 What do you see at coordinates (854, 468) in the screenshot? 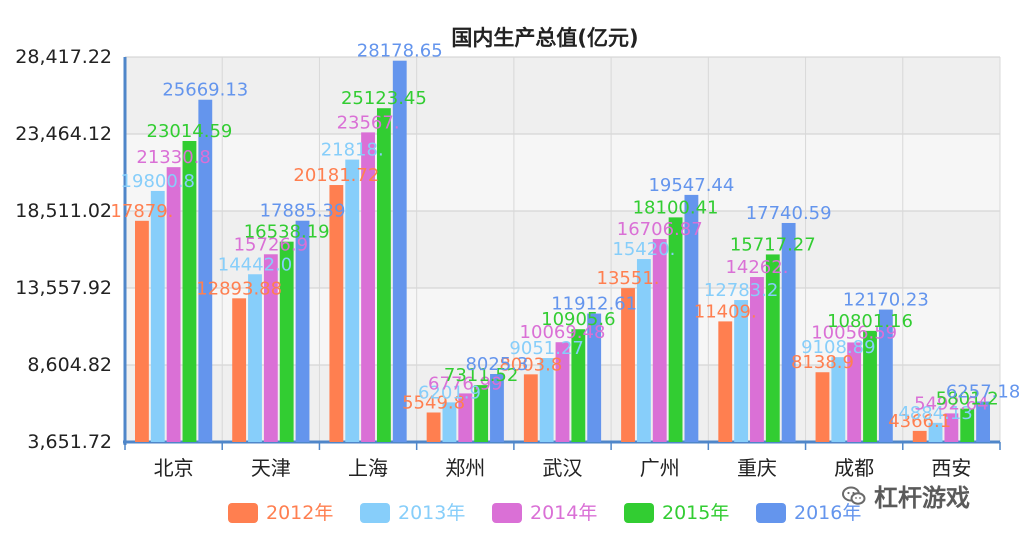
I see `x-tick-label: 成都` at bounding box center [854, 468].